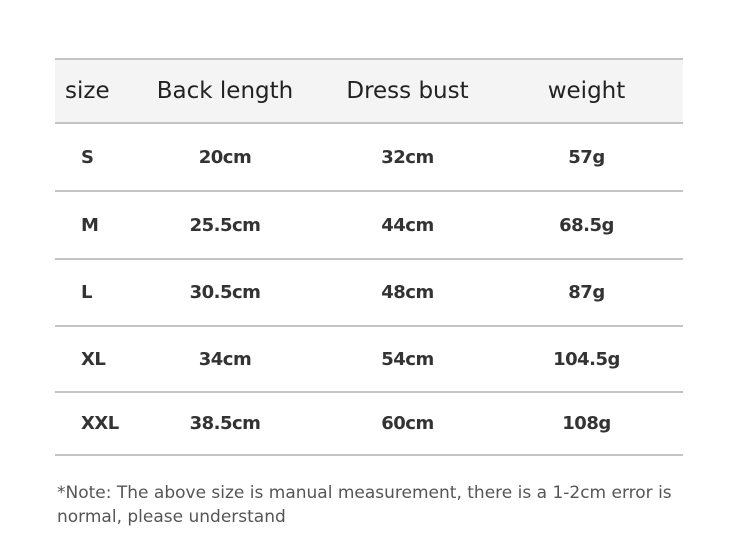  Describe the element at coordinates (225, 423) in the screenshot. I see `cell-back-length: 38.5cm` at that location.